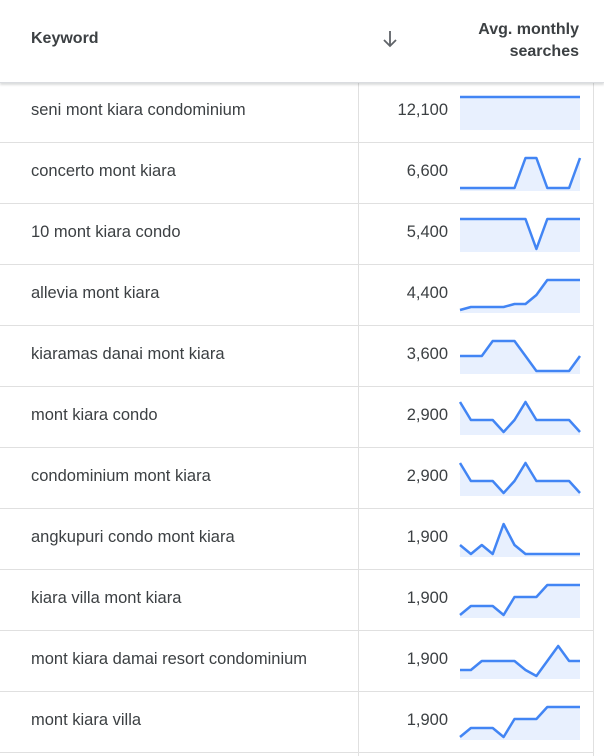 Image resolution: width=604 pixels, height=756 pixels. I want to click on table-row: concerto mont kiara 6,600, so click(296, 173).